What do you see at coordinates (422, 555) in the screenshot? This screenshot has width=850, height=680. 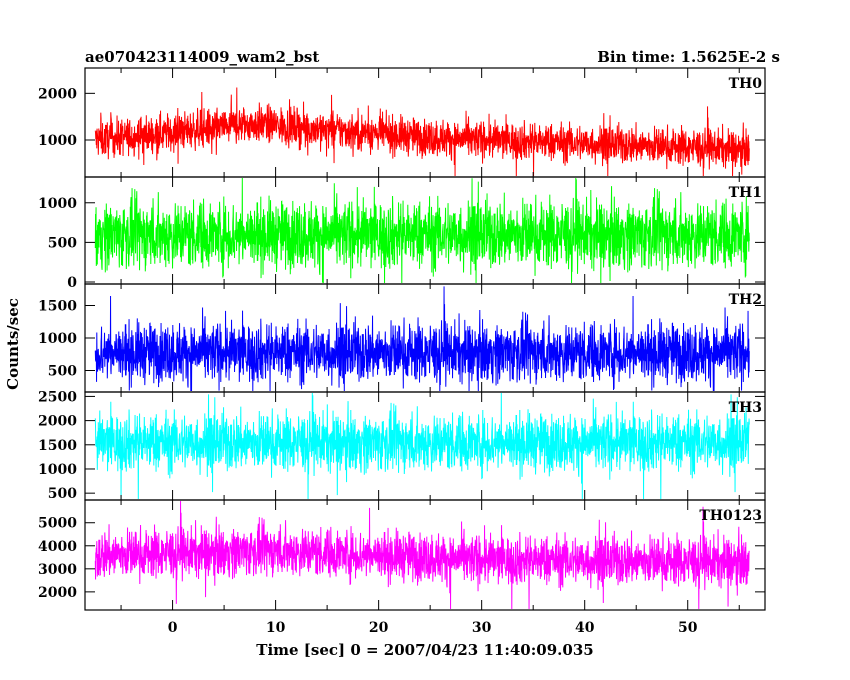 I see `series-line-th0123` at bounding box center [422, 555].